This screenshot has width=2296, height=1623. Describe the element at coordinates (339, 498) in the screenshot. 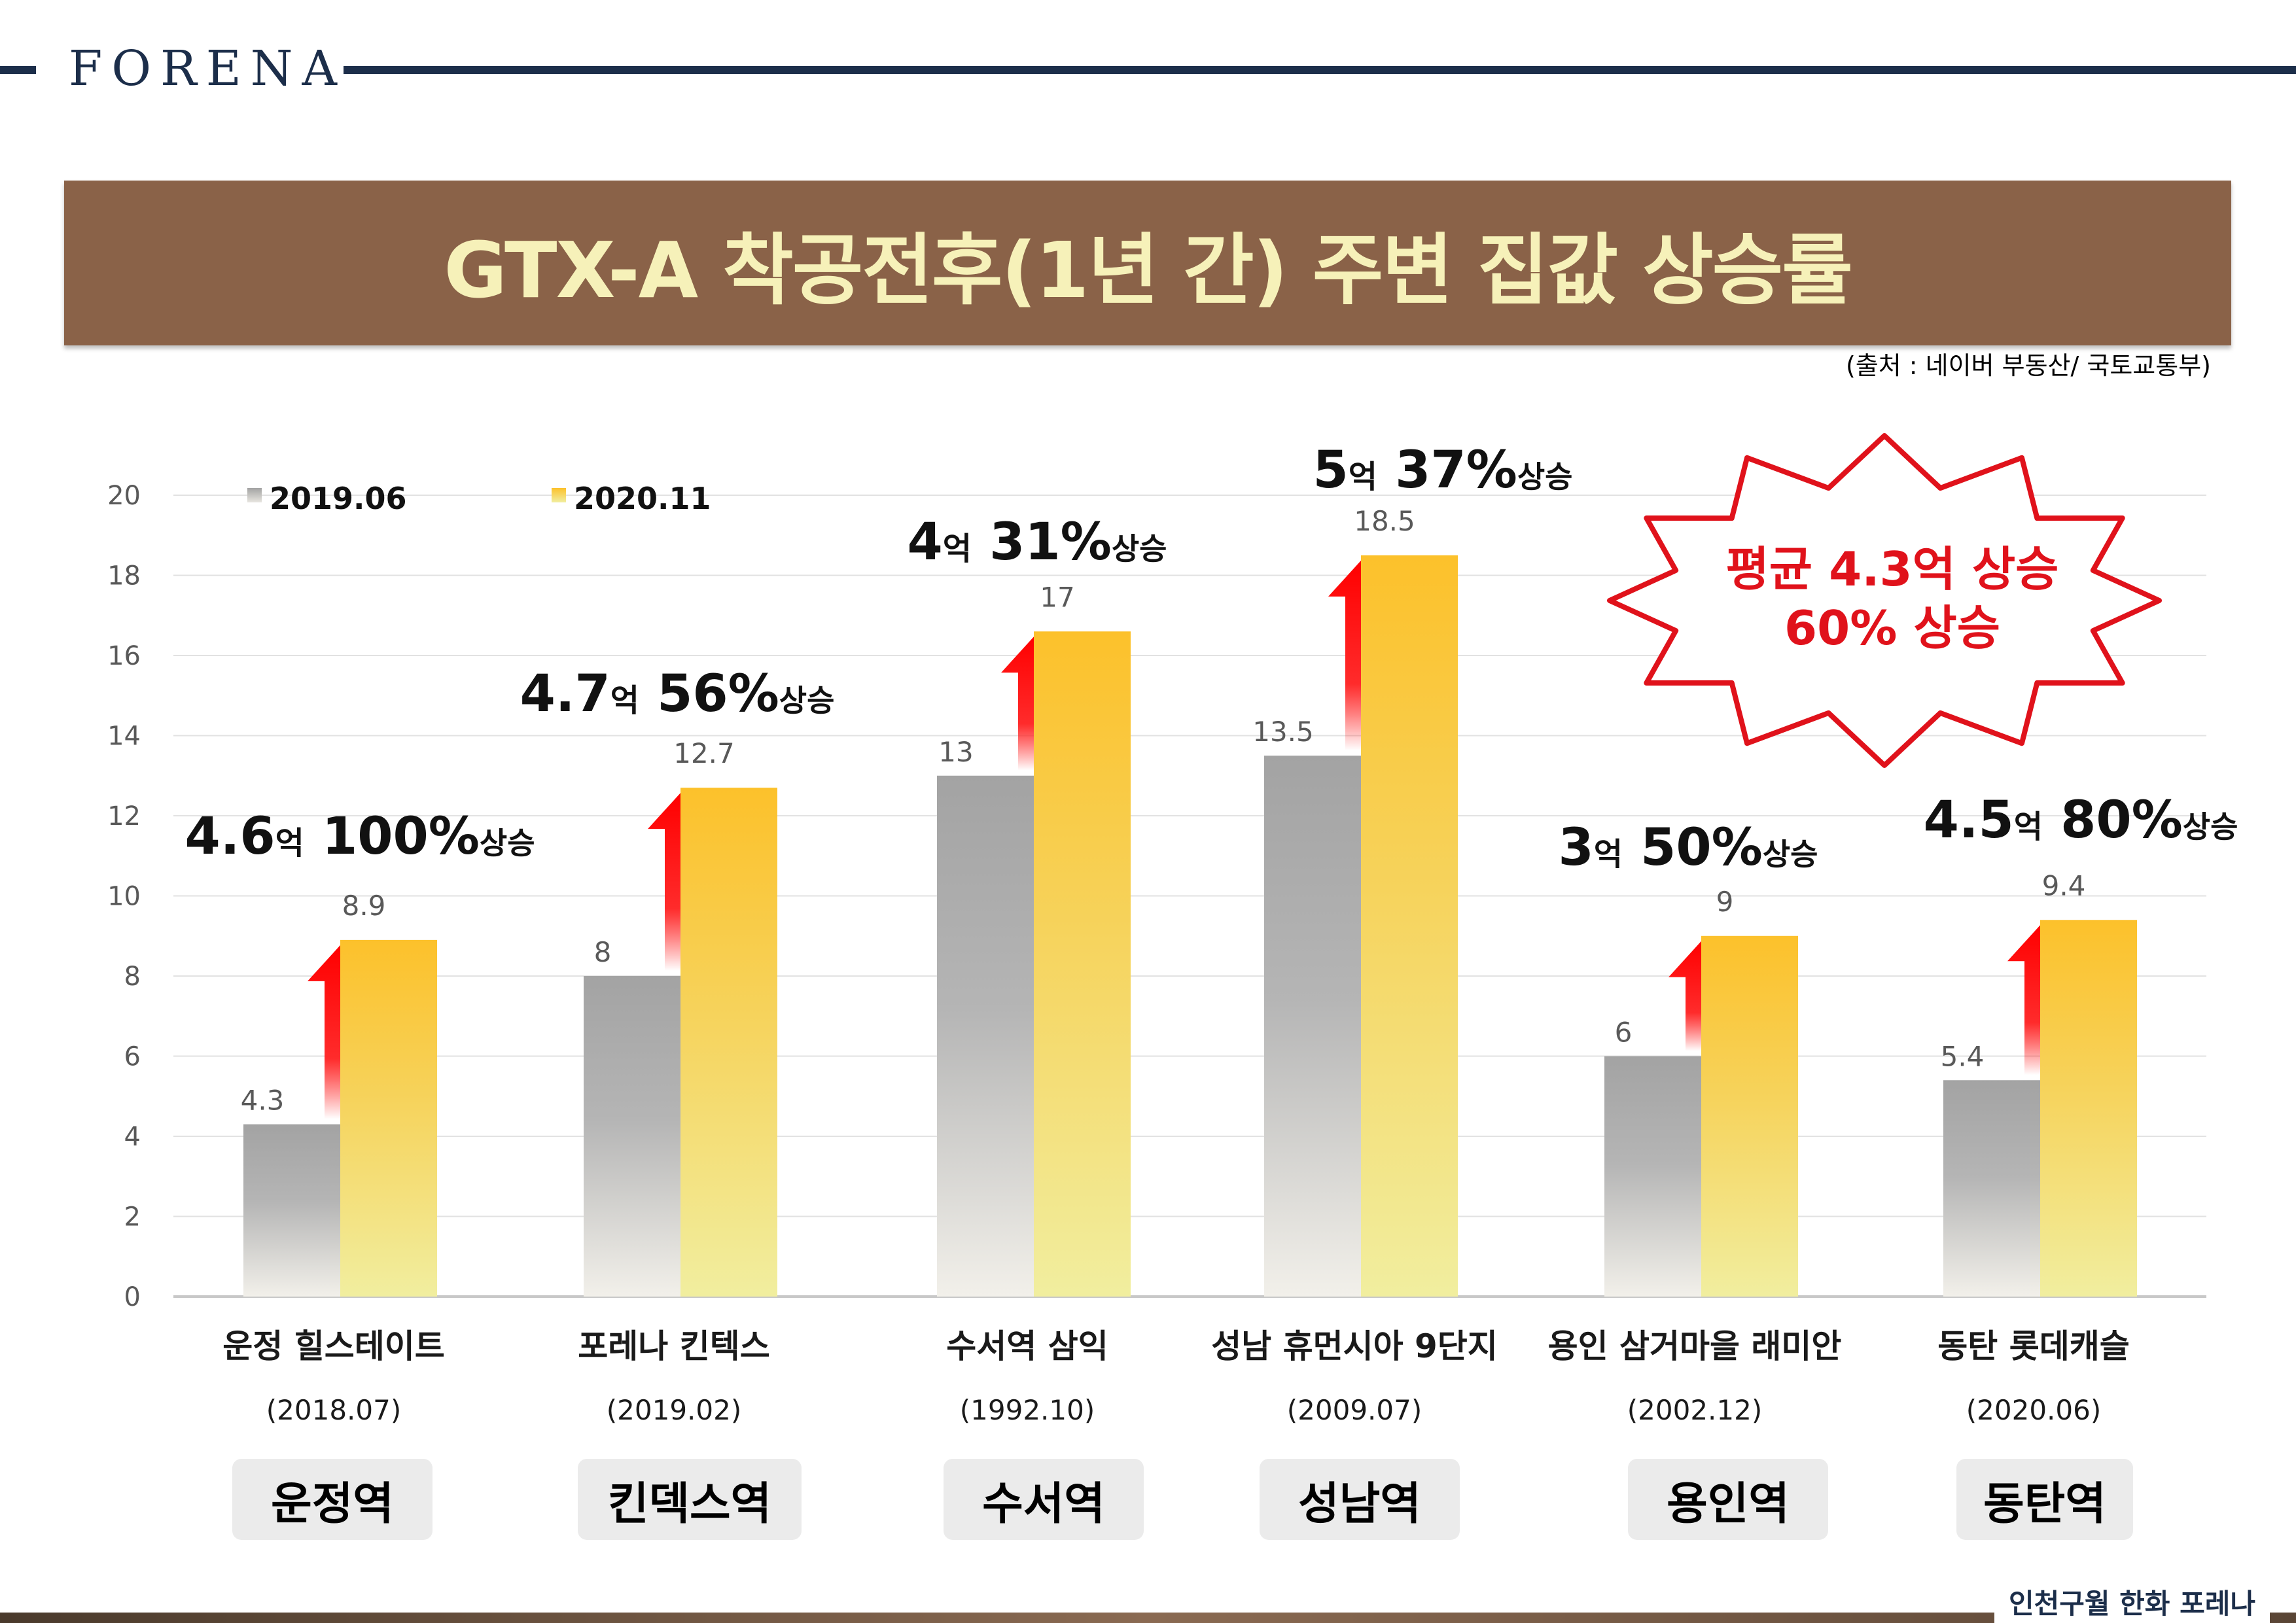

I see `legend-label: 2019.06` at that location.